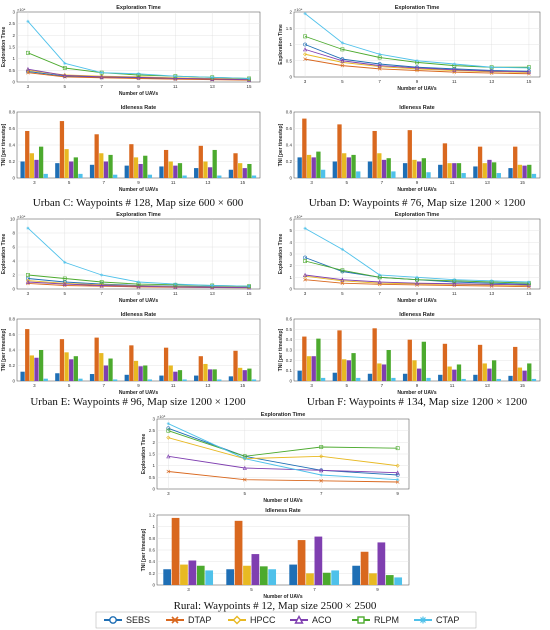 This screenshot has width=550, height=630. I want to click on y-tick-label: 2, so click(13, 275).